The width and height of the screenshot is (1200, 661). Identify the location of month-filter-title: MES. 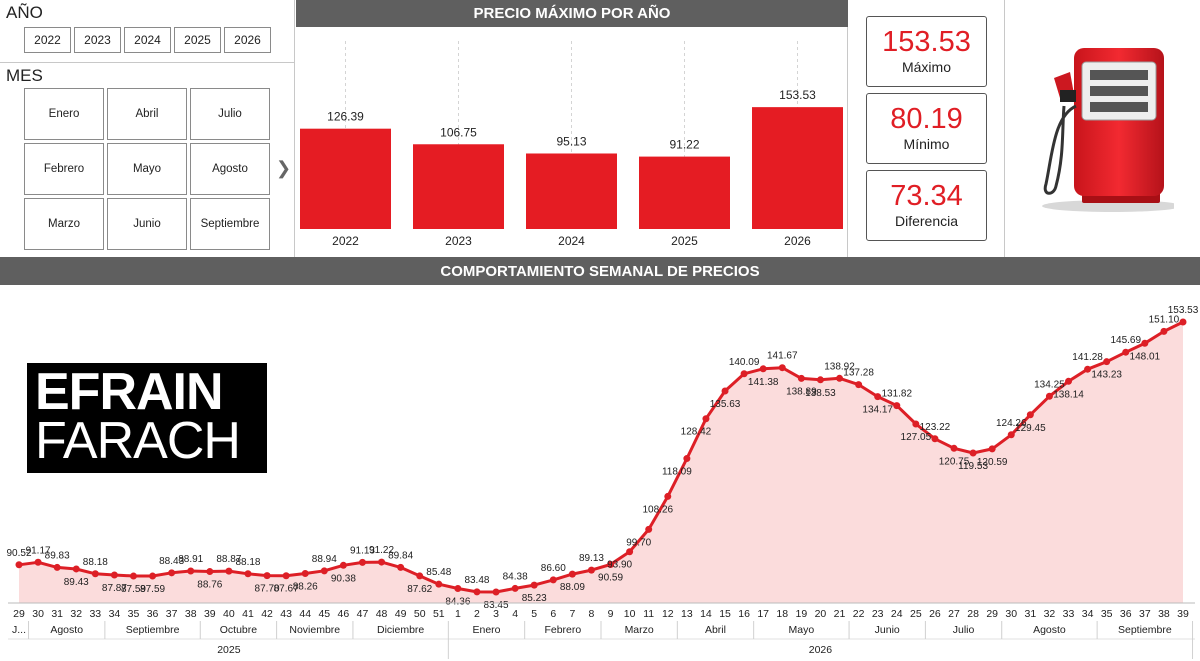
(24, 75).